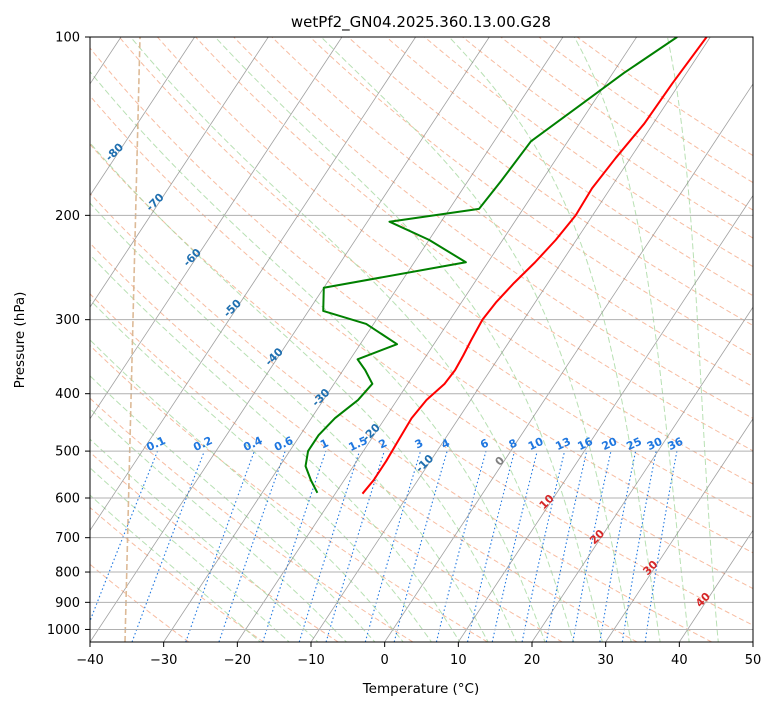 The image size is (775, 708). I want to click on x-tick-label: 30, so click(605, 660).